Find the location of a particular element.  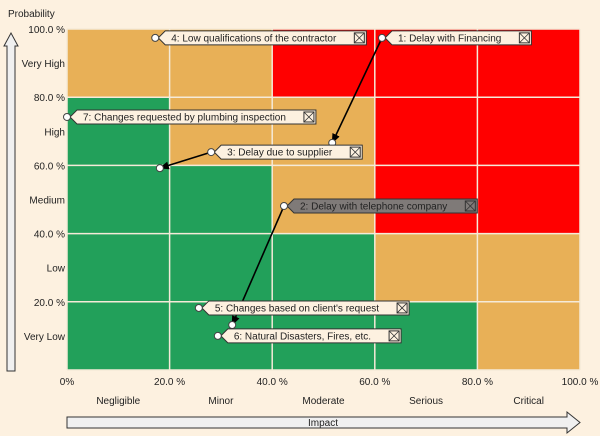

y-category-label: Low is located at coordinates (56, 269).